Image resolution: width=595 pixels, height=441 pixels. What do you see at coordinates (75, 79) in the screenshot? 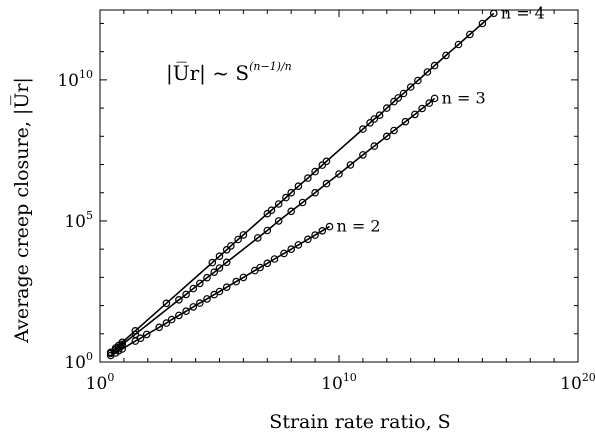
I see `y-tick-label: 10¹⁰` at bounding box center [75, 79].